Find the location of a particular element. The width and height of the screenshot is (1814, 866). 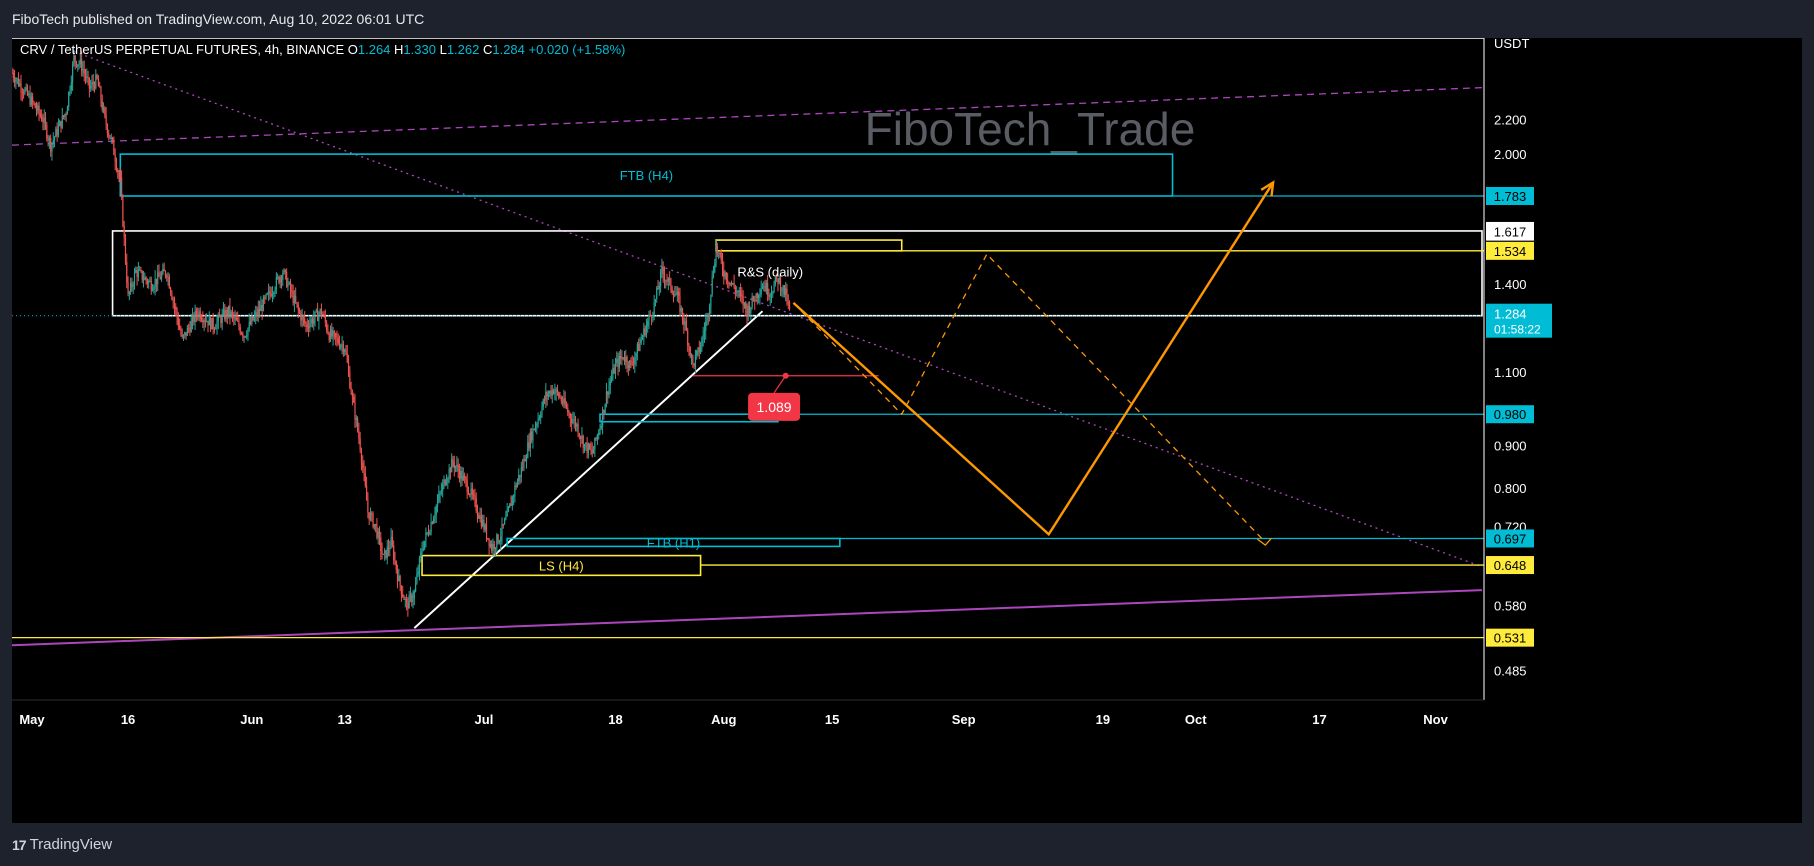

ohlc-close-label: C is located at coordinates (487, 49).